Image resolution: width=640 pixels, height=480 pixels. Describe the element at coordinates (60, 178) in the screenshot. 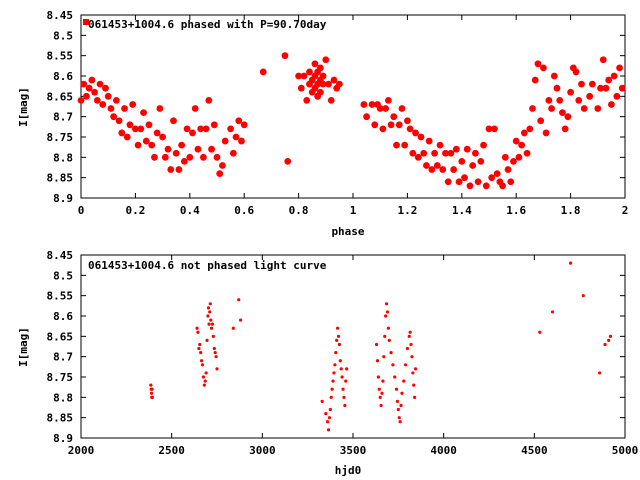

I see `phased-y-tick-label: 8.85` at that location.